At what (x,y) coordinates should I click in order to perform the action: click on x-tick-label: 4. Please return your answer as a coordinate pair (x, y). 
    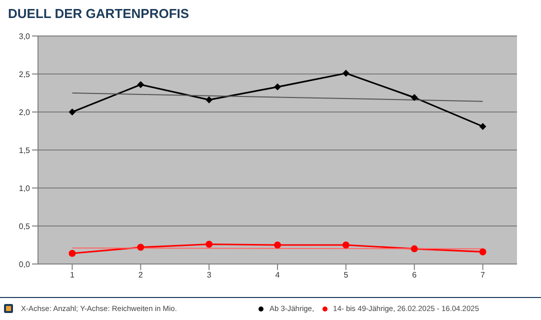
    Looking at the image, I should click on (277, 275).